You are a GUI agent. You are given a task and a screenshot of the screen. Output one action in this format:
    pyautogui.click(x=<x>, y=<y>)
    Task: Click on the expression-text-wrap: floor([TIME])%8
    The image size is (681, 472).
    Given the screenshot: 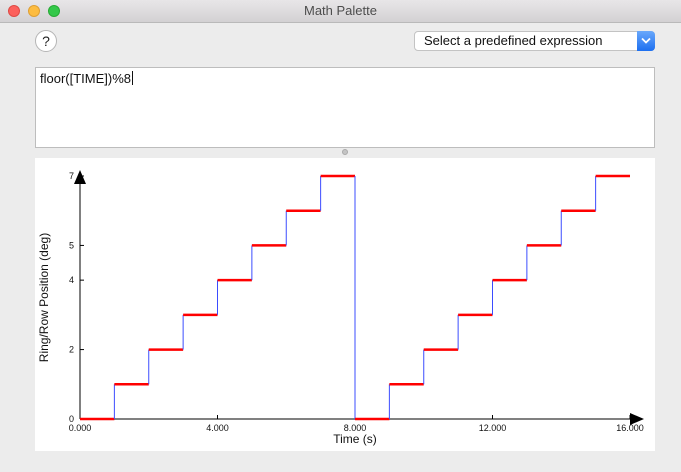 What is the action you would take?
    pyautogui.click(x=87, y=79)
    